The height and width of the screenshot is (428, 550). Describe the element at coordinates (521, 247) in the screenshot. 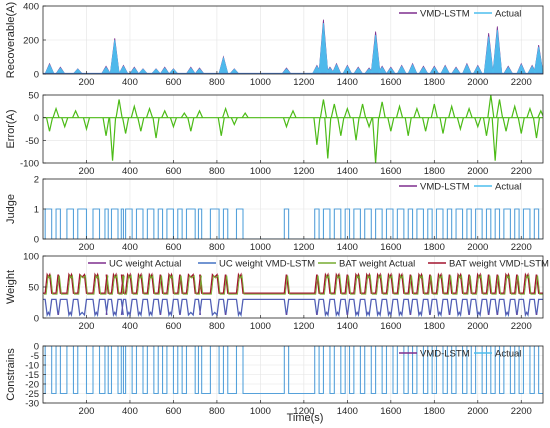

I see `panel-3-xtick-label: 2200` at that location.